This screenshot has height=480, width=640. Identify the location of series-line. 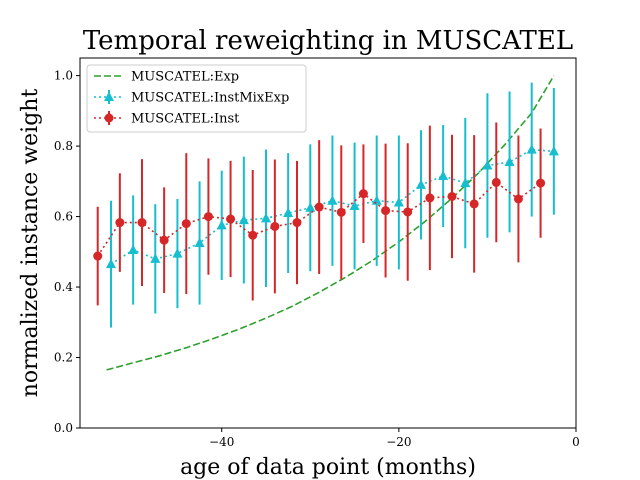
(319, 219).